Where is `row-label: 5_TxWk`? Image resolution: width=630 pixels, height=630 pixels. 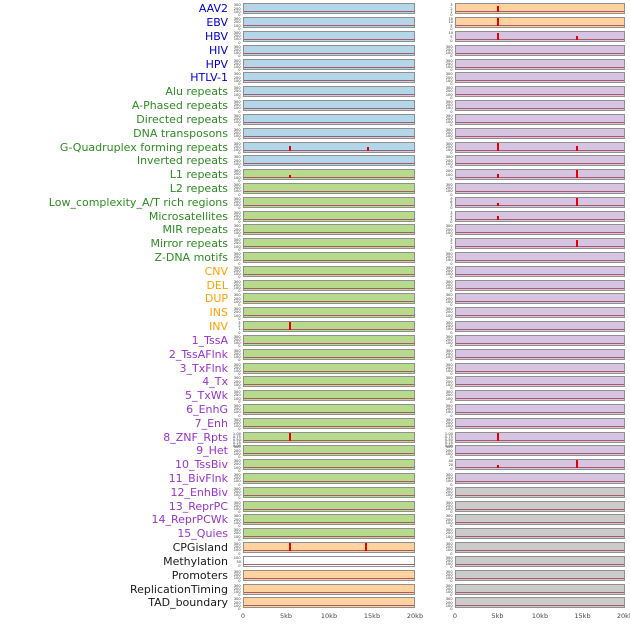
row-label: 5_TxWk is located at coordinates (206, 396).